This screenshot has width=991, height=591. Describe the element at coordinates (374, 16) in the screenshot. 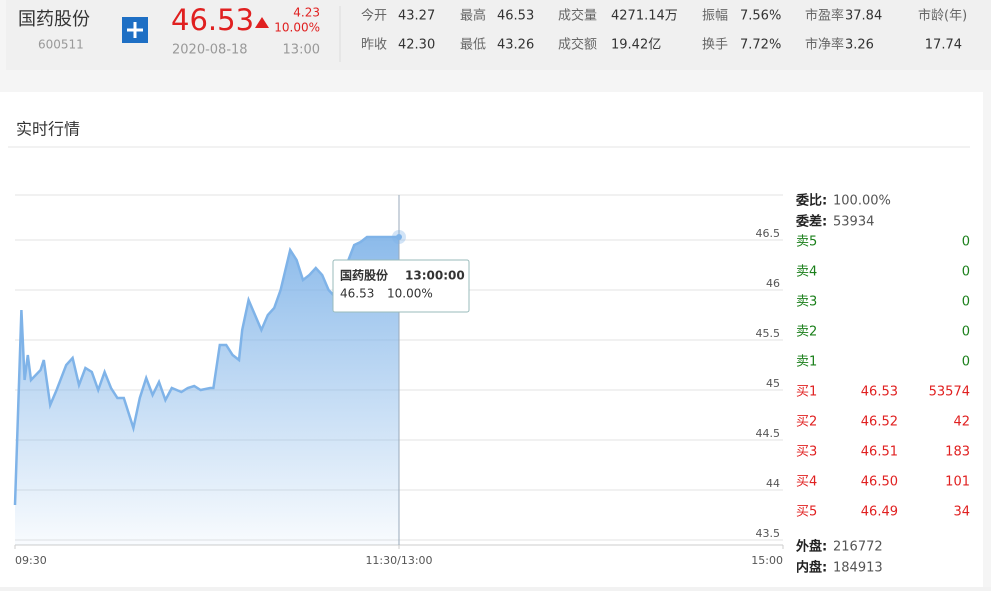

I see `stat-label: 今开` at that location.